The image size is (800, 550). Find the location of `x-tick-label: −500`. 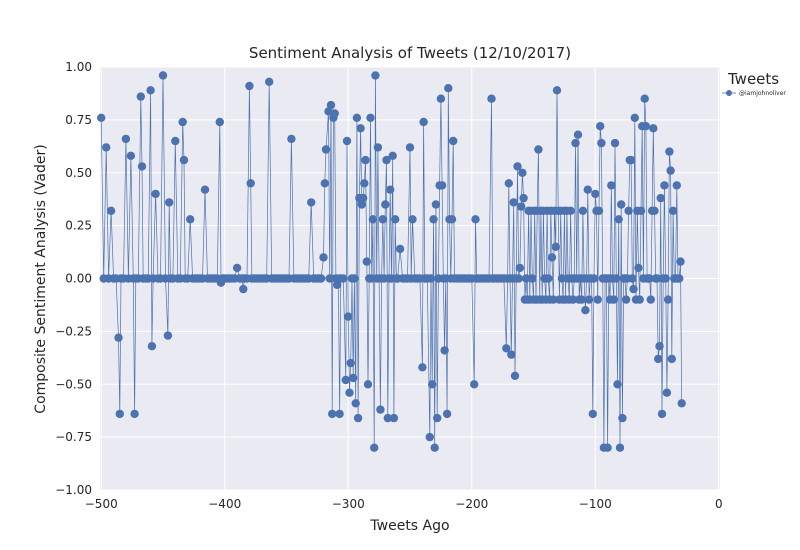

x-tick-label: −500 is located at coordinates (101, 504).